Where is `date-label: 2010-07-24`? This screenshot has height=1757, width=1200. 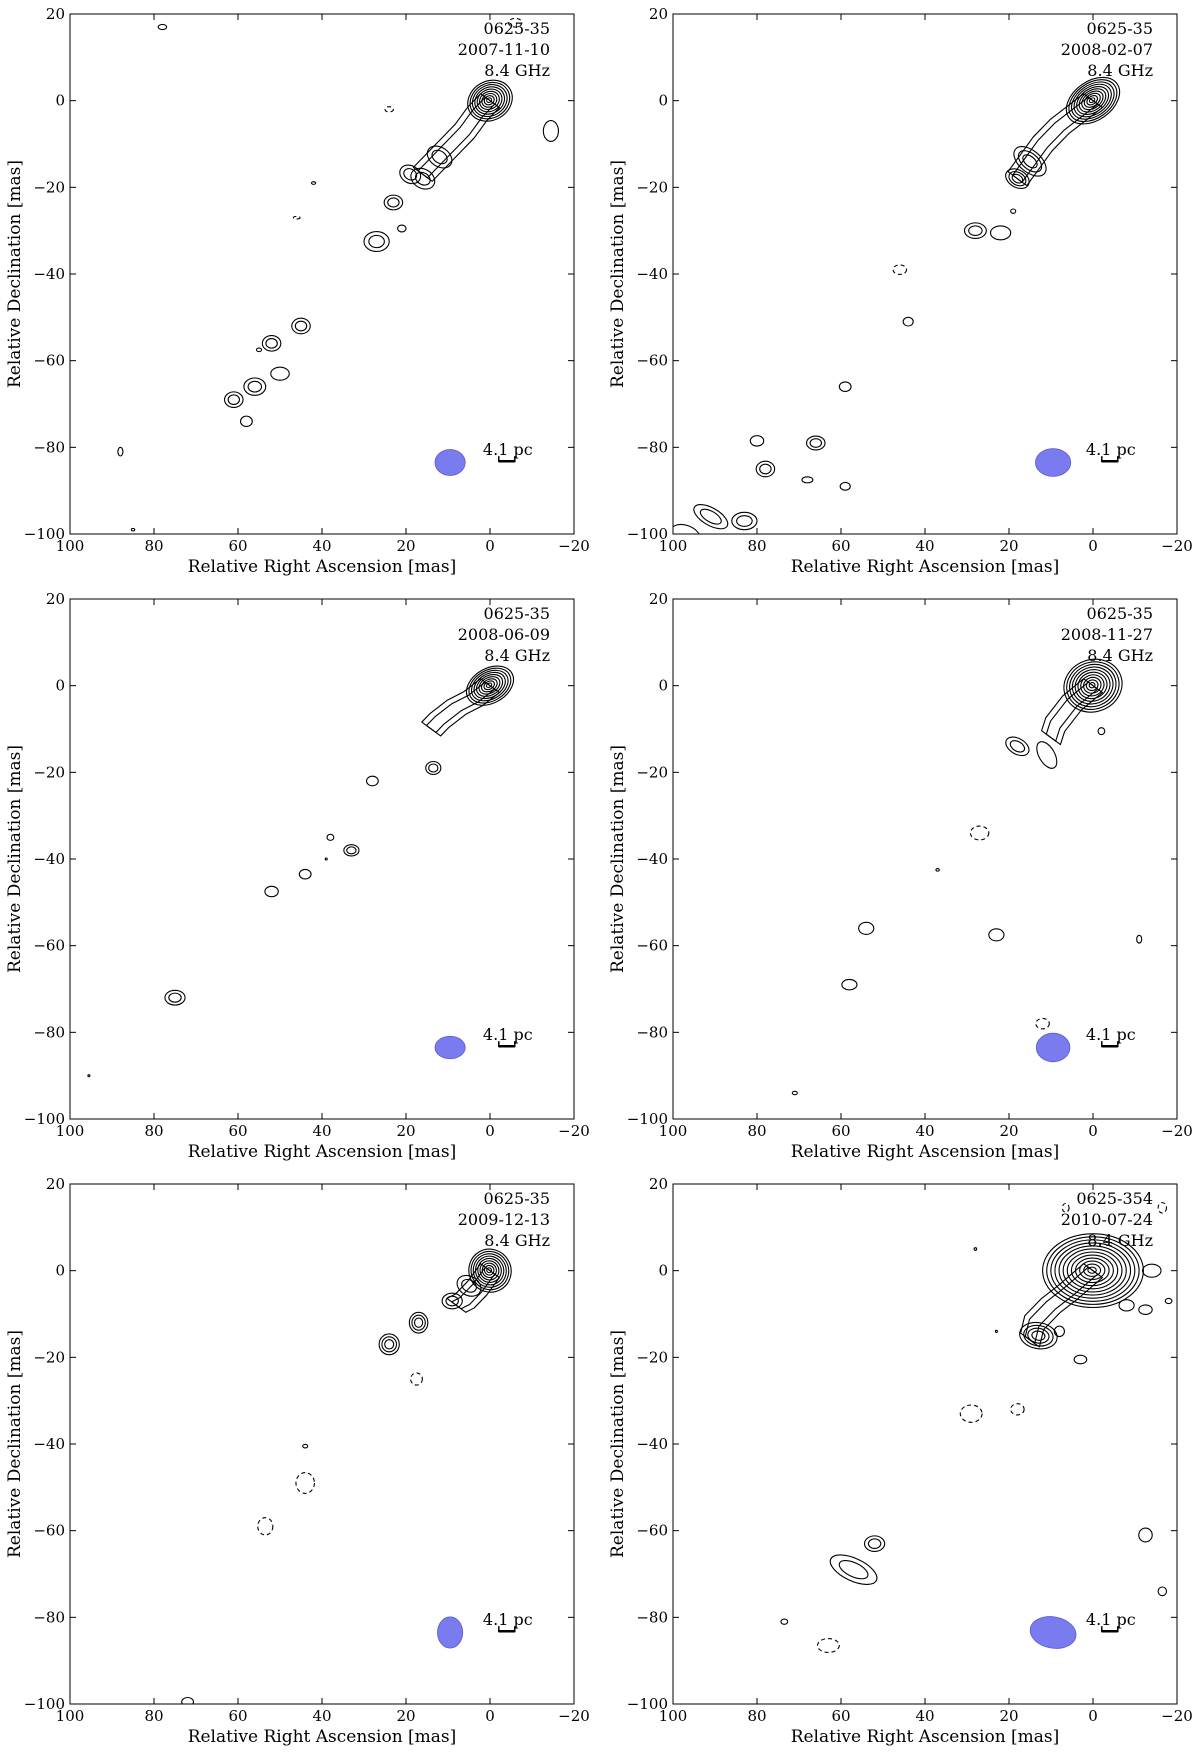
date-label: 2010-07-24 is located at coordinates (1107, 1219).